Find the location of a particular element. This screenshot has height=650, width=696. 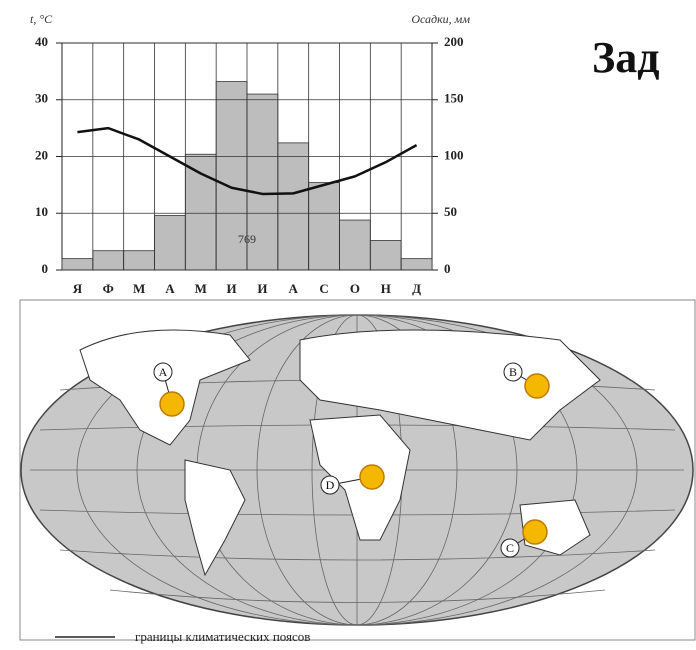

x-tick-label: Д is located at coordinates (416, 288).